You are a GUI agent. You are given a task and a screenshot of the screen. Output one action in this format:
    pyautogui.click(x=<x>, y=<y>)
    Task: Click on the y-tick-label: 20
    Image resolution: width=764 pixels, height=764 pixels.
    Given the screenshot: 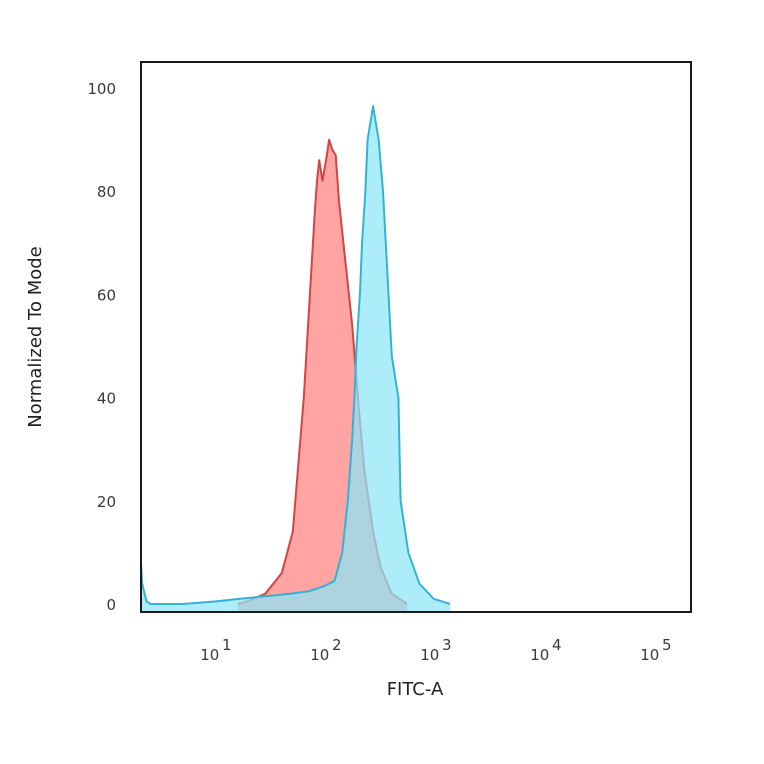 What is the action you would take?
    pyautogui.click(x=106, y=502)
    